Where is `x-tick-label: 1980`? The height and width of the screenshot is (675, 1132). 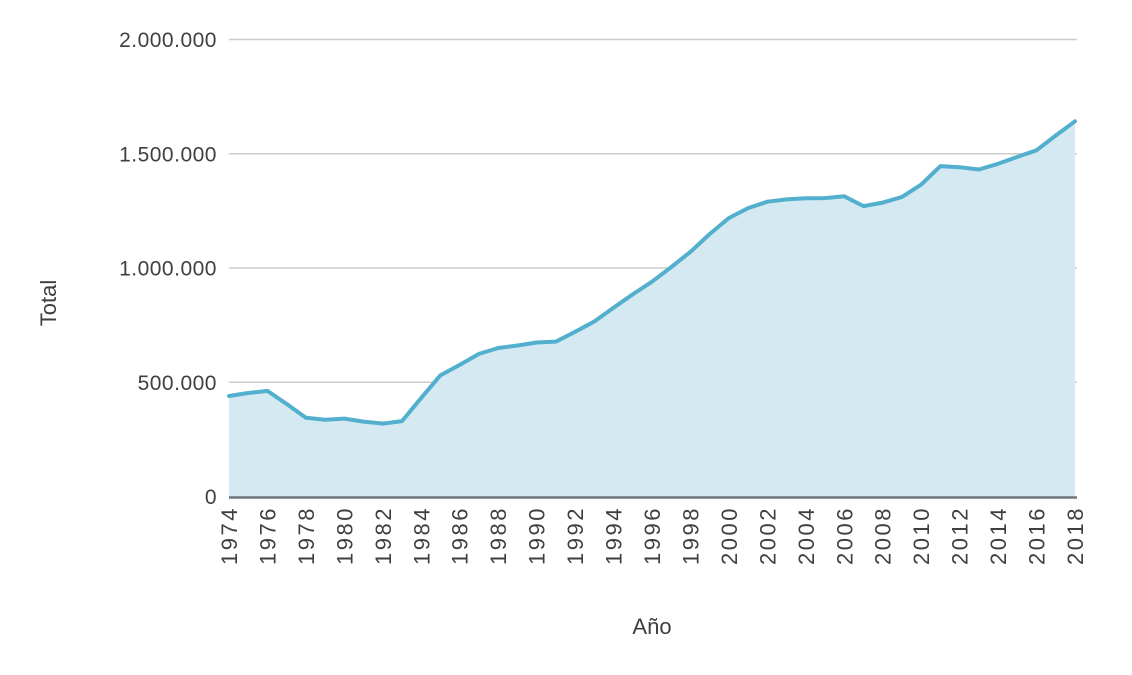 x-tick-label: 1980 is located at coordinates (344, 535).